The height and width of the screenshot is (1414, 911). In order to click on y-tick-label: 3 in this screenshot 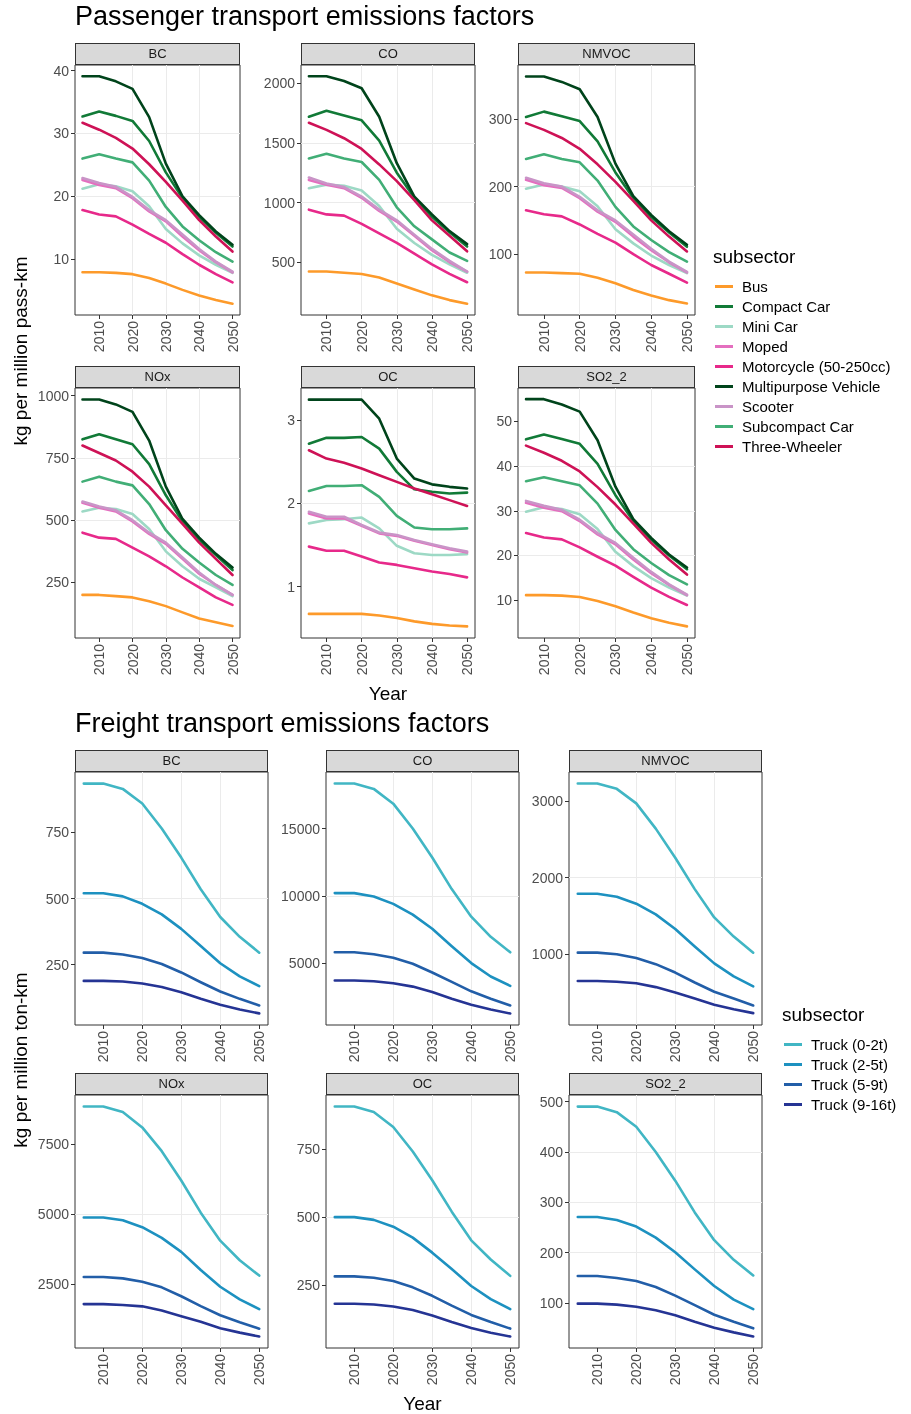, I will do `click(291, 420)`.